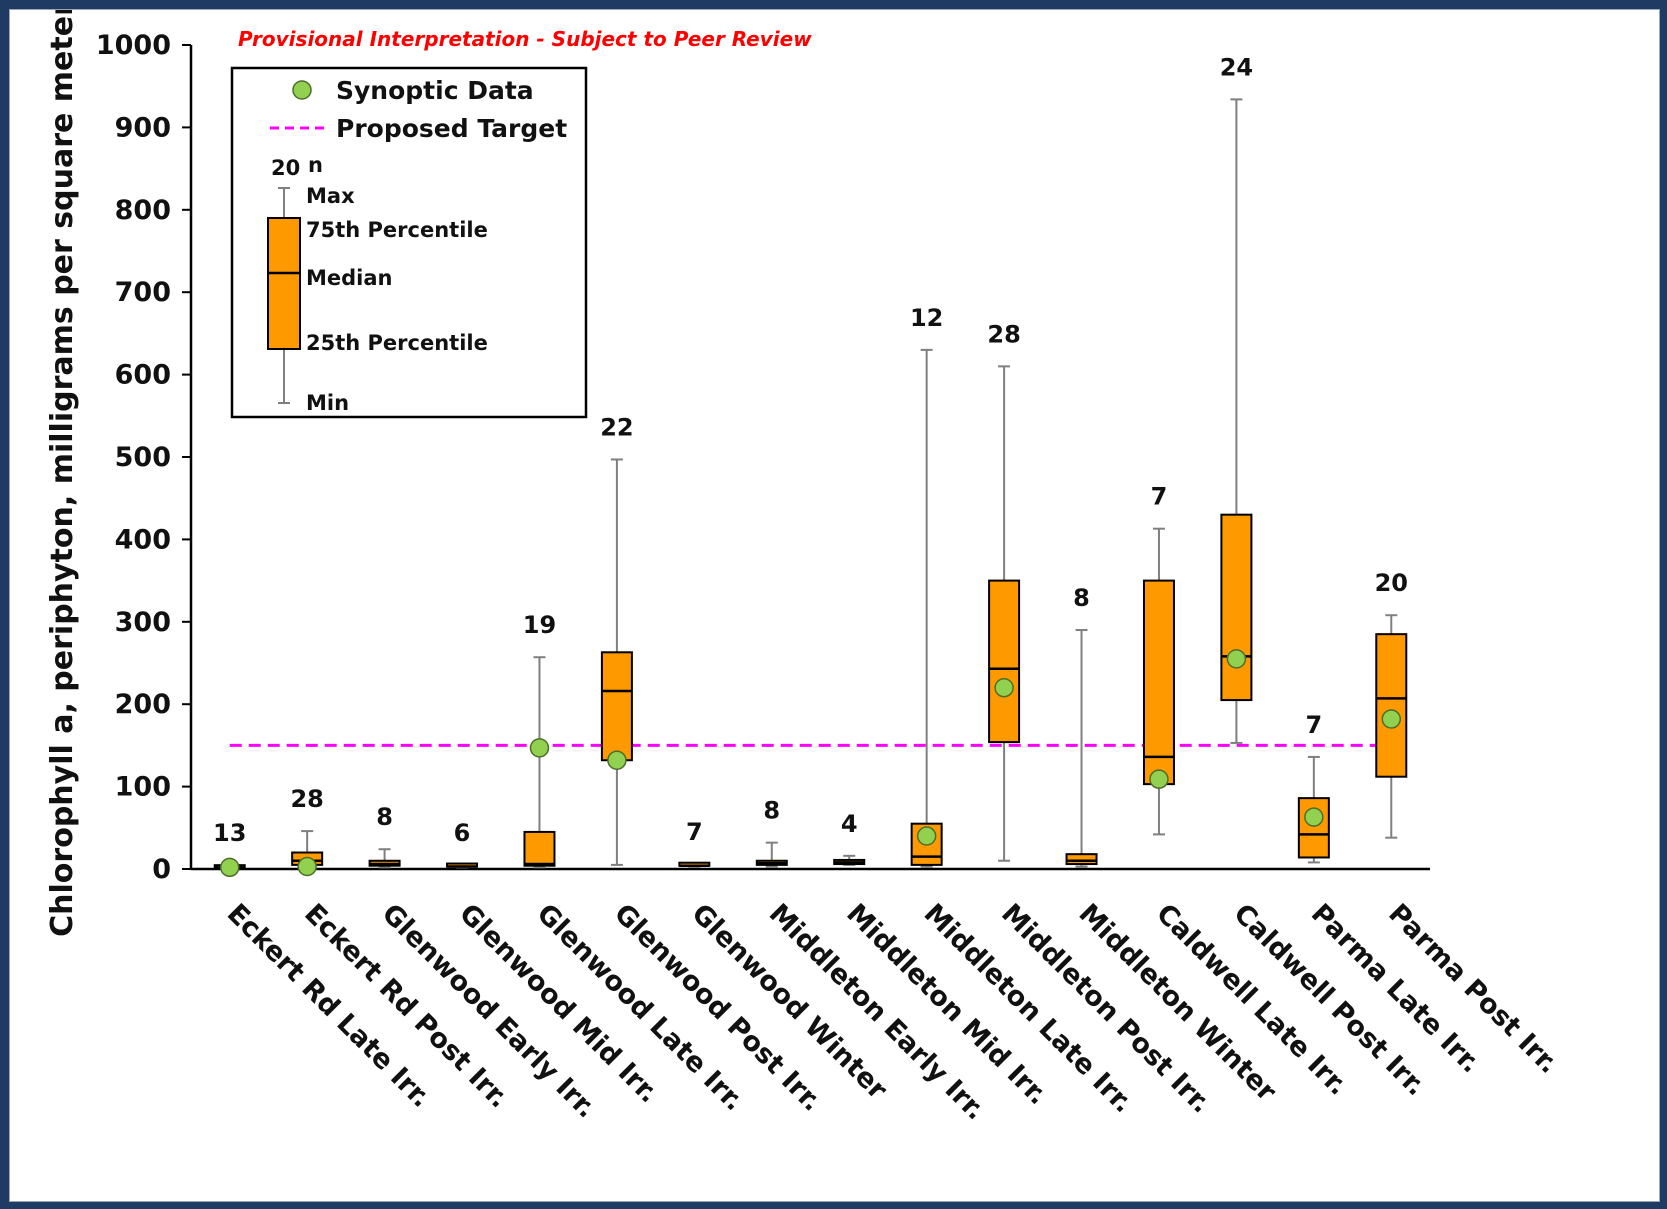  I want to click on legend-min-label: Min, so click(327, 403).